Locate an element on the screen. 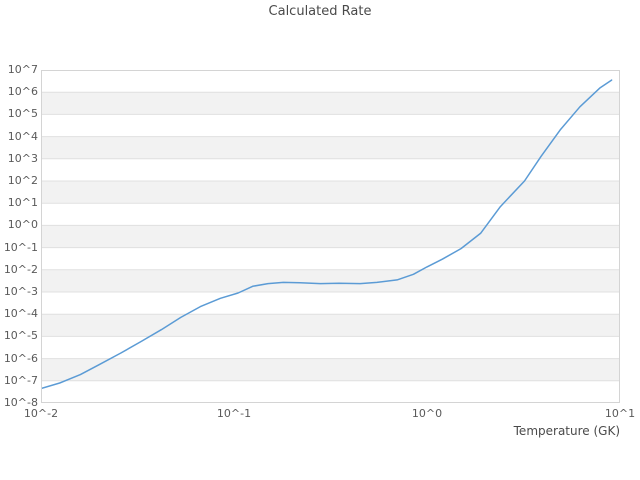  y-tick-label: 10^-2 is located at coordinates (20, 269).